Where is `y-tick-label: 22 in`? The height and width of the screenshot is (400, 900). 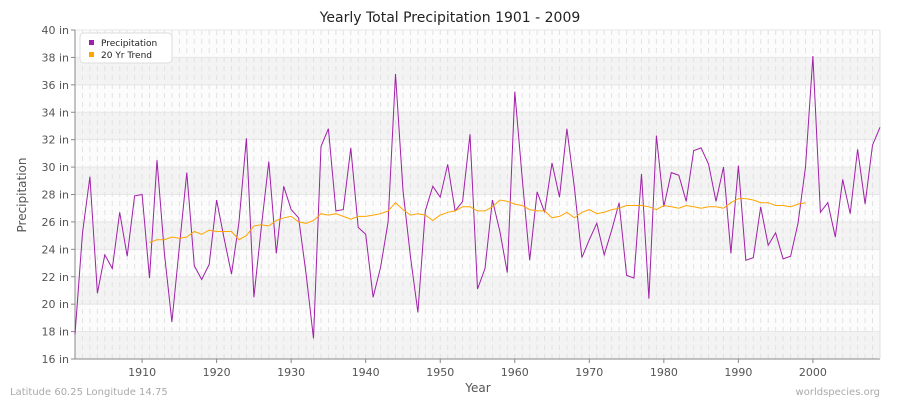
y-tick-label: 22 in is located at coordinates (55, 277).